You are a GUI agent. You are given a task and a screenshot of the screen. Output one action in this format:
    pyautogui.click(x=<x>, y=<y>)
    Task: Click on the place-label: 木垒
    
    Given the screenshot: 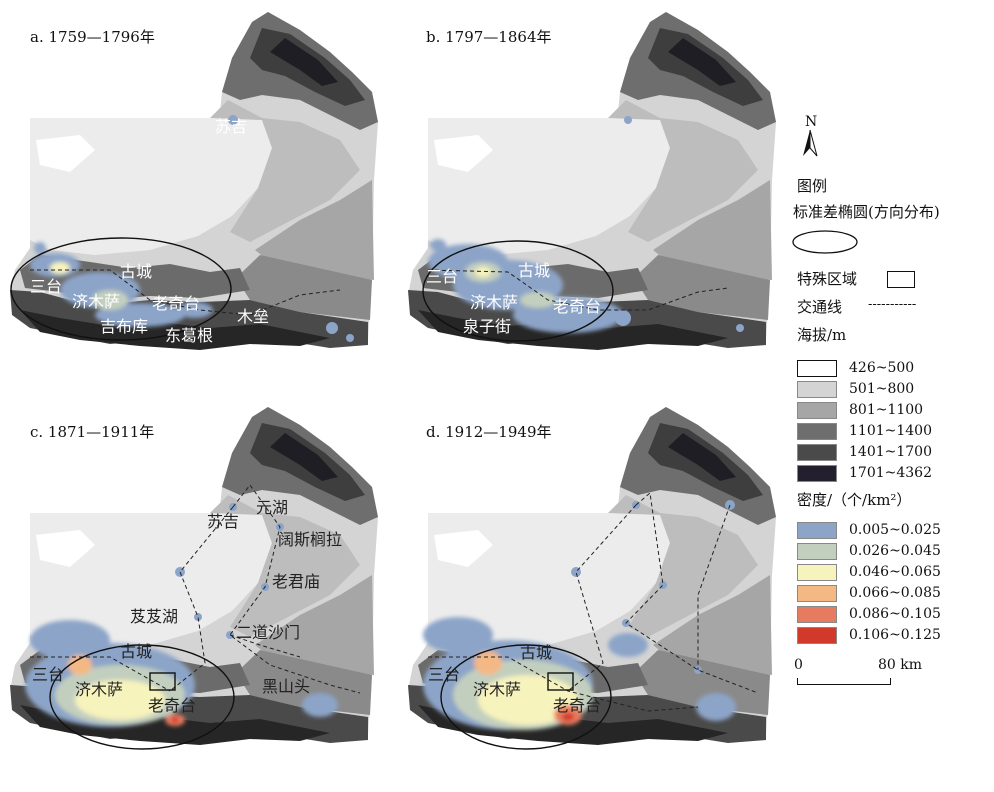 What is the action you would take?
    pyautogui.click(x=253, y=316)
    